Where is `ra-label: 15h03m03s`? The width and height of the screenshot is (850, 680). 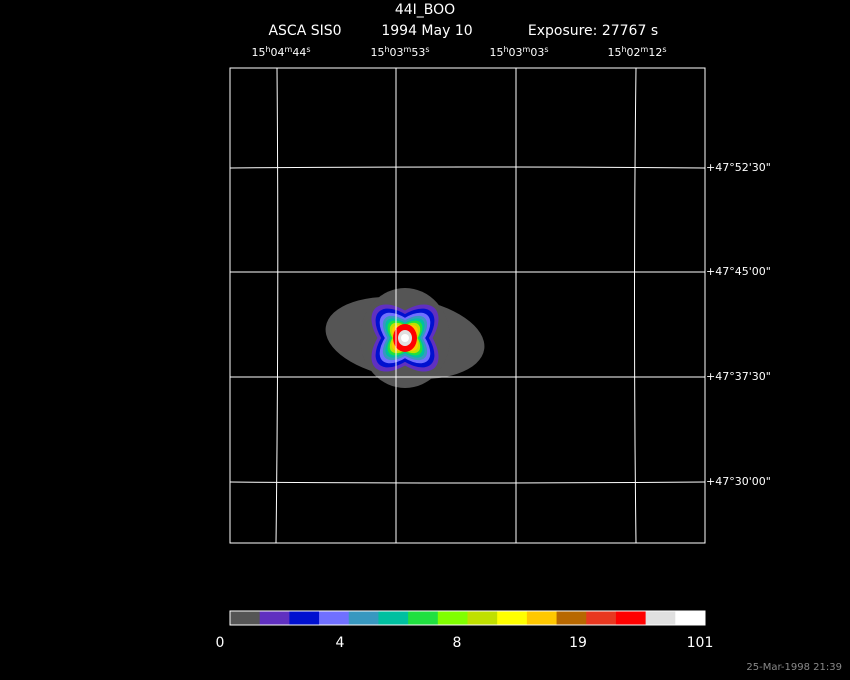
ra-label: 15h03m03s is located at coordinates (518, 52).